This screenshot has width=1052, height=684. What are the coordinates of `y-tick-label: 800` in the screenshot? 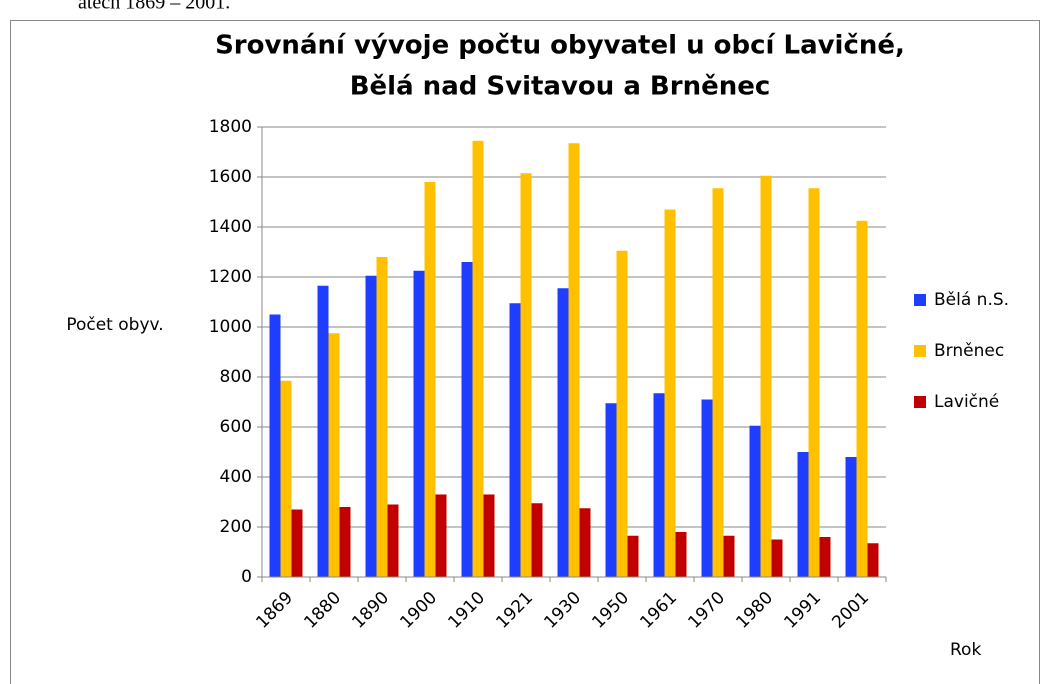 It's located at (236, 377).